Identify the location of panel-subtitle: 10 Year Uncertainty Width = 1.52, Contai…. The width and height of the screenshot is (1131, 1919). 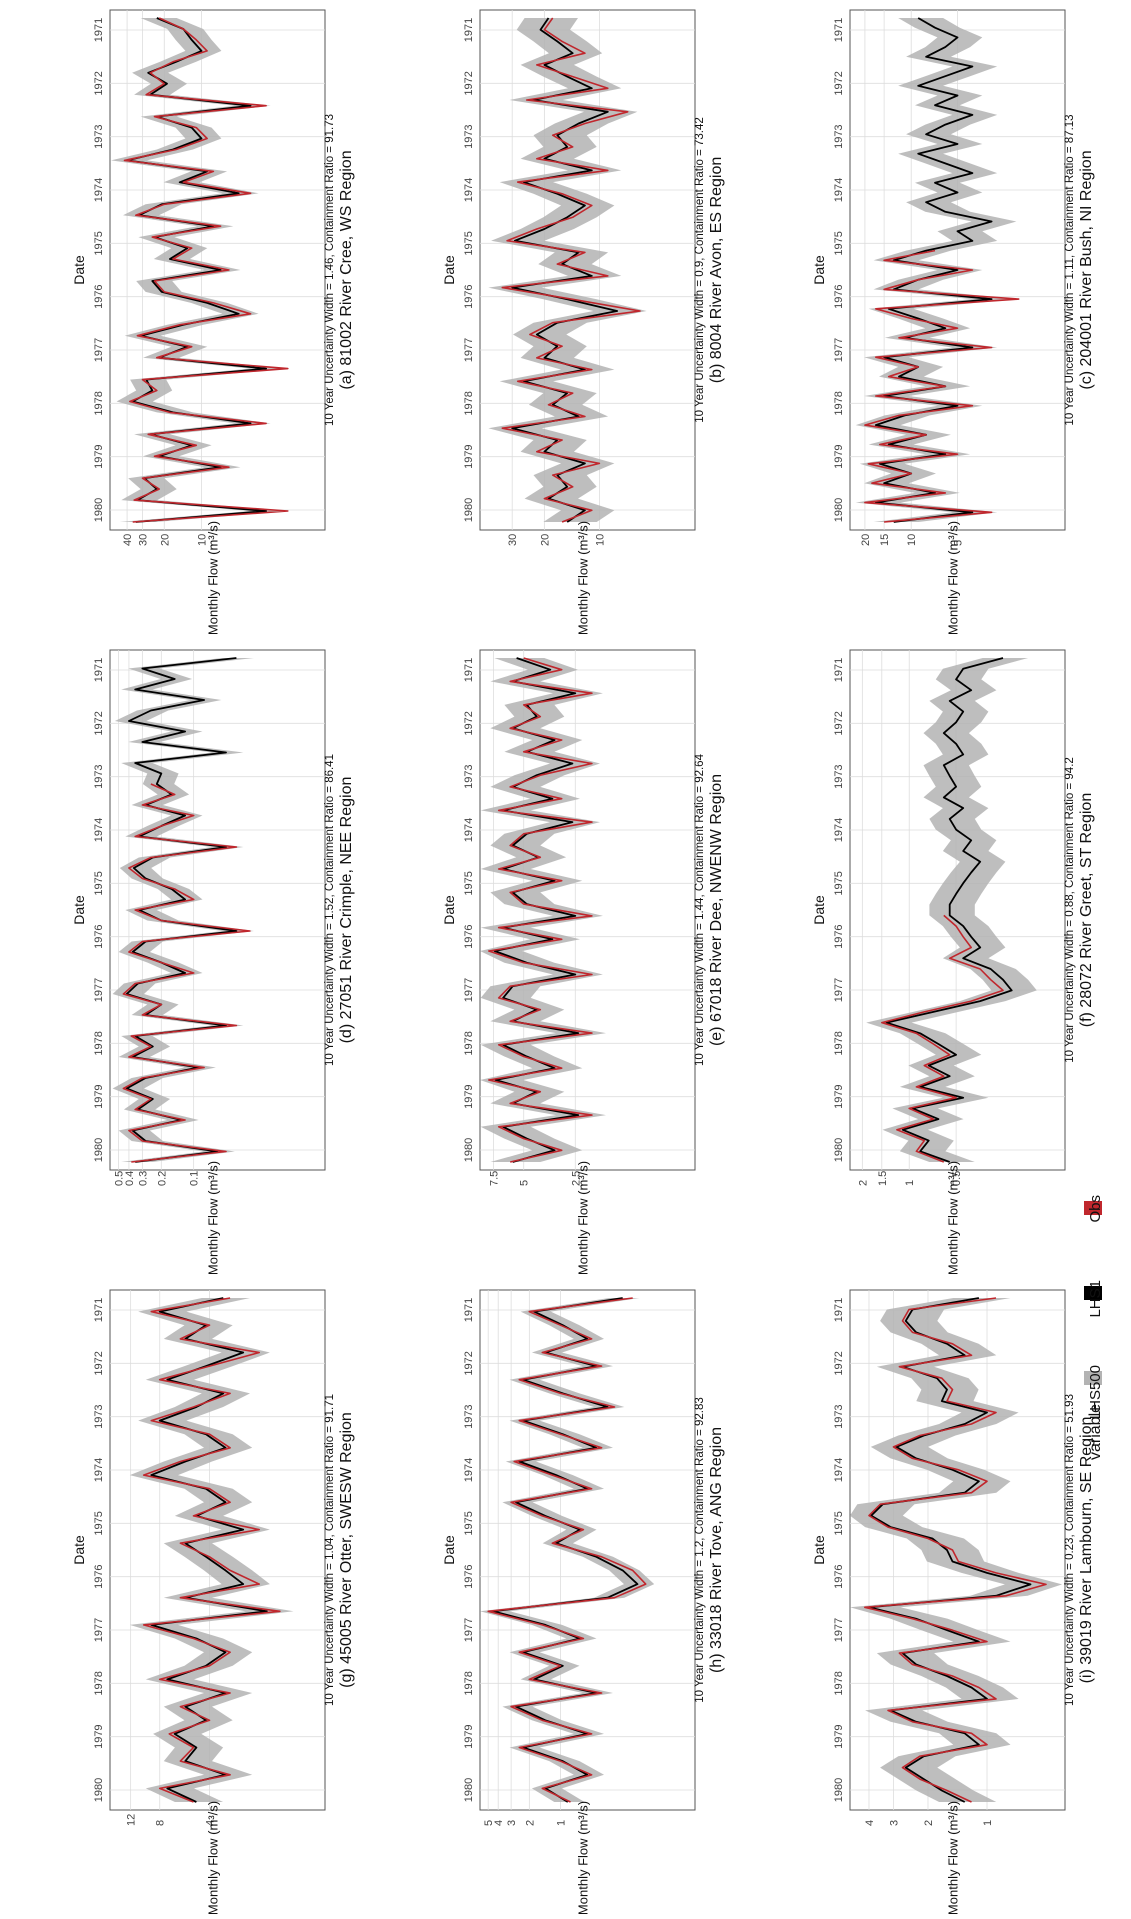
(330, 910).